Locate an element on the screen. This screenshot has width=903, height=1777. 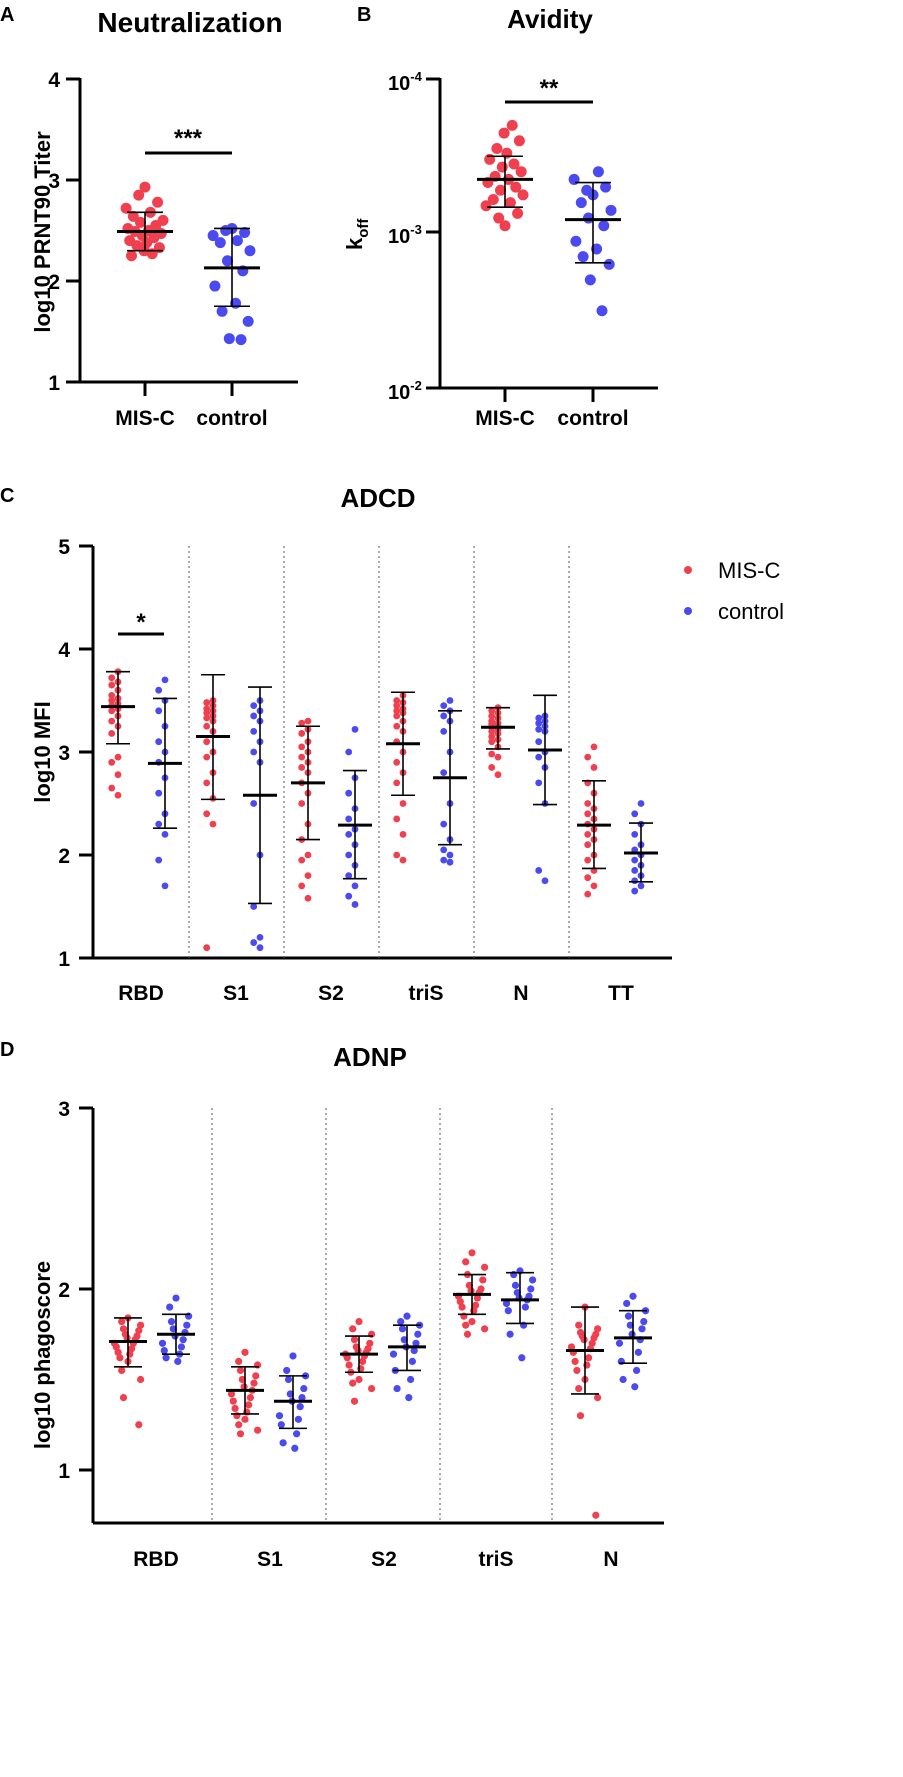
panel-d-xtick-n: N is located at coordinates (610, 1559).